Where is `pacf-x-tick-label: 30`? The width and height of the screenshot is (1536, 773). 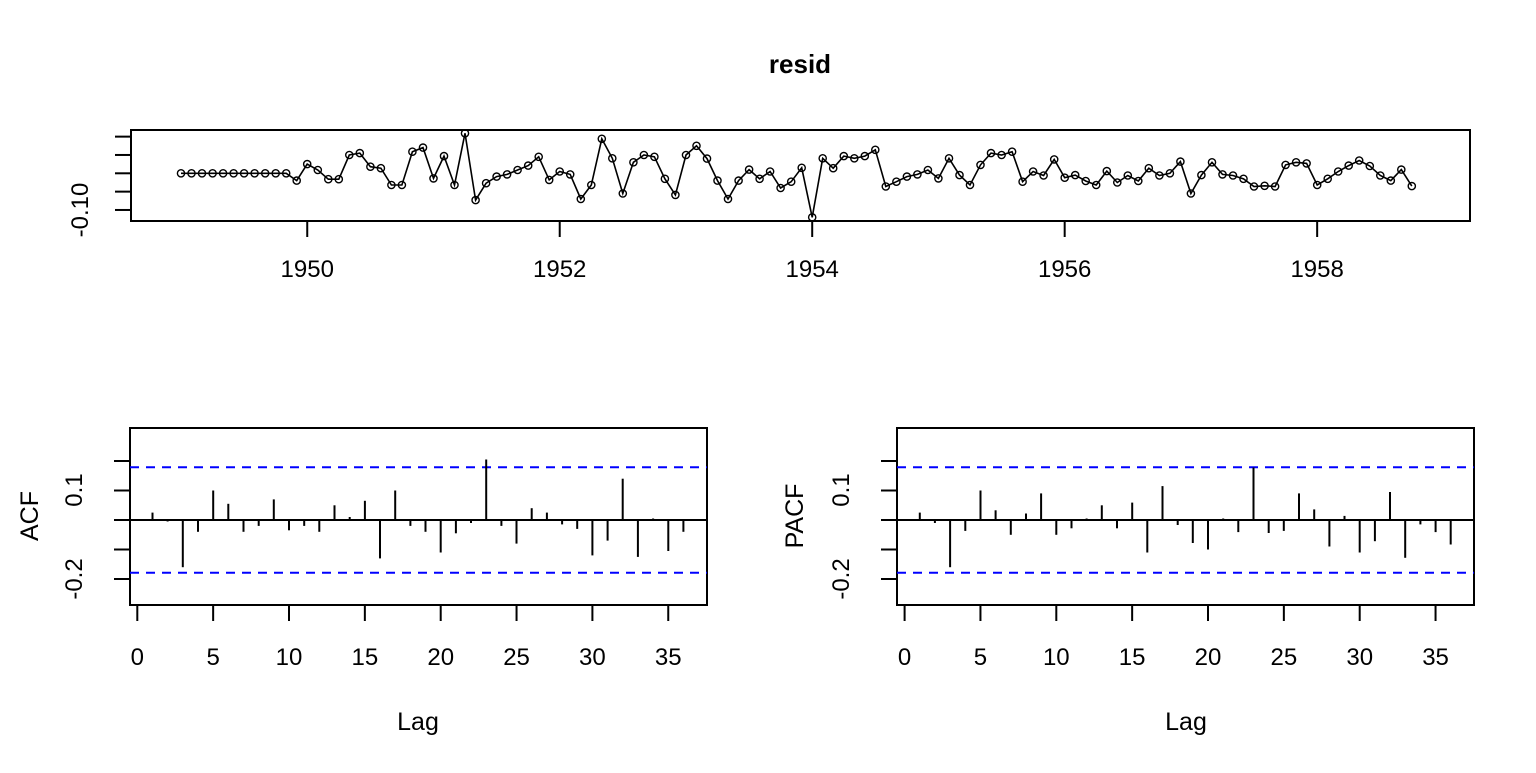 pacf-x-tick-label: 30 is located at coordinates (1359, 657).